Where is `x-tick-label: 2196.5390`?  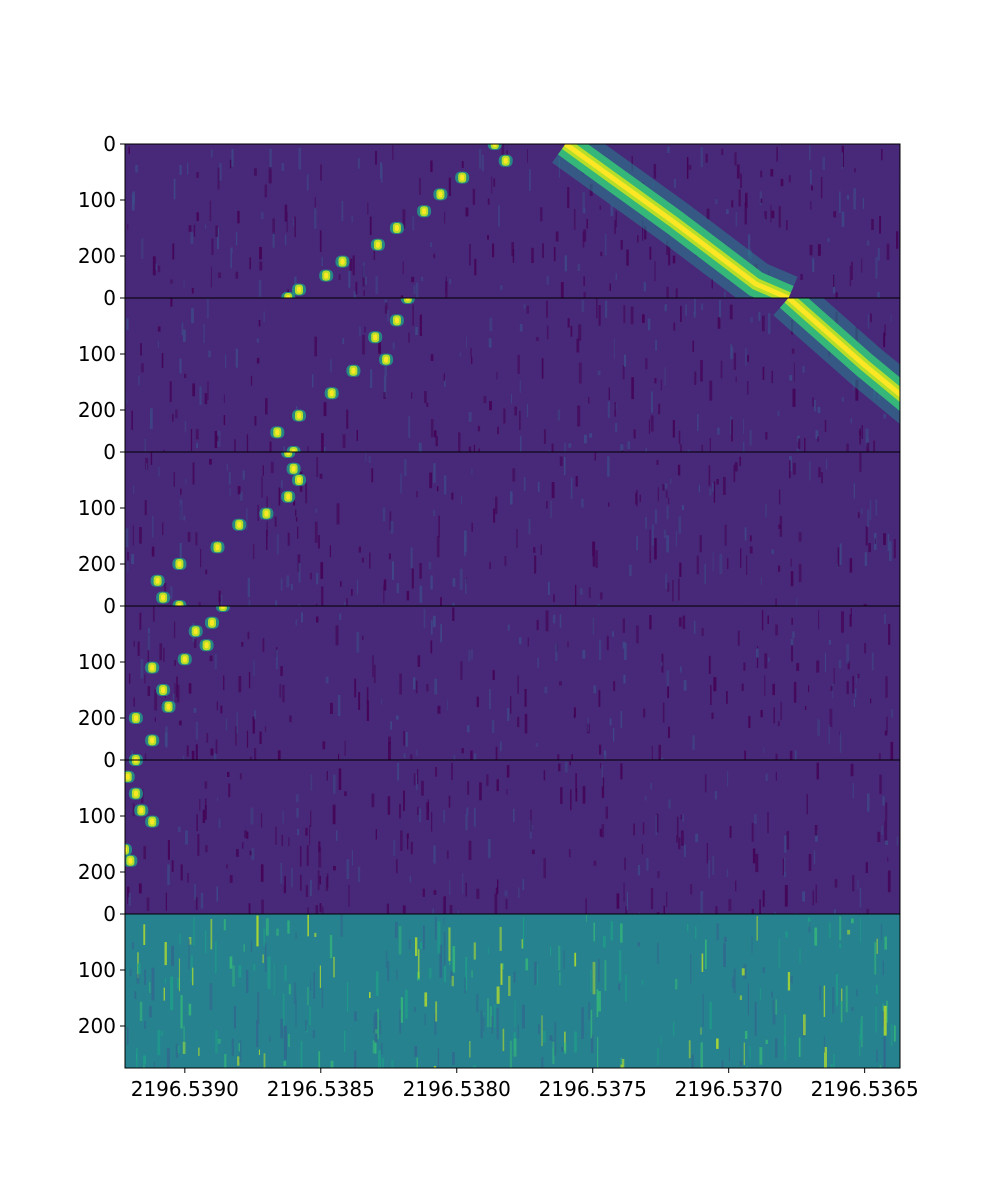 x-tick-label: 2196.5390 is located at coordinates (185, 1089).